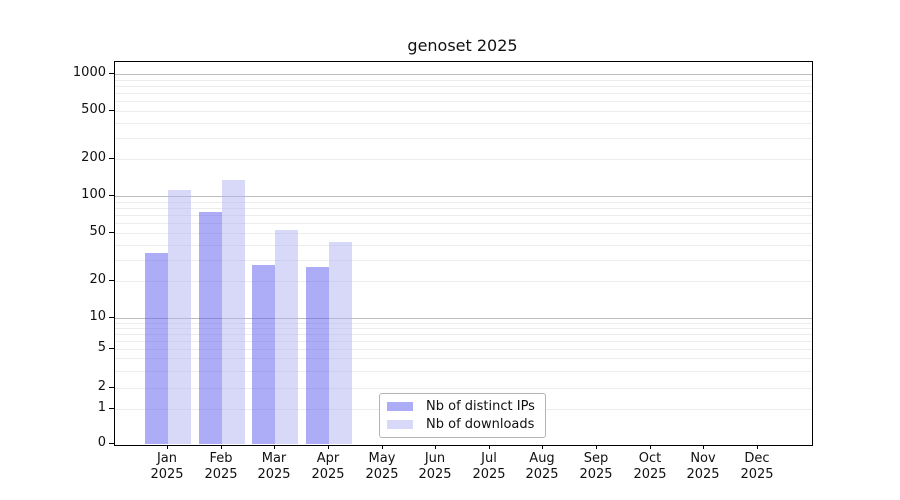  Describe the element at coordinates (167, 466) in the screenshot. I see `x-tick-label-jan: Jan 2025` at that location.